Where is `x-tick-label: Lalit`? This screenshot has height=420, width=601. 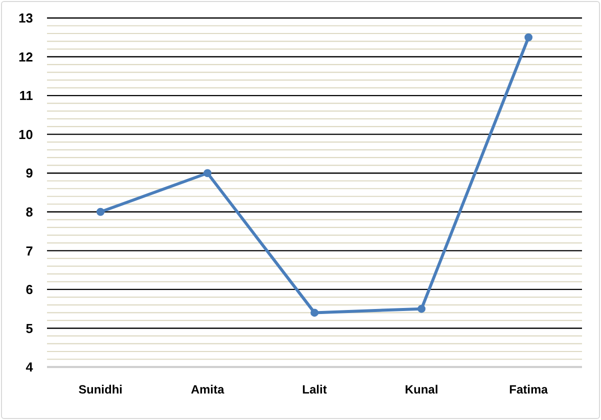
x-tick-label: Lalit is located at coordinates (314, 389).